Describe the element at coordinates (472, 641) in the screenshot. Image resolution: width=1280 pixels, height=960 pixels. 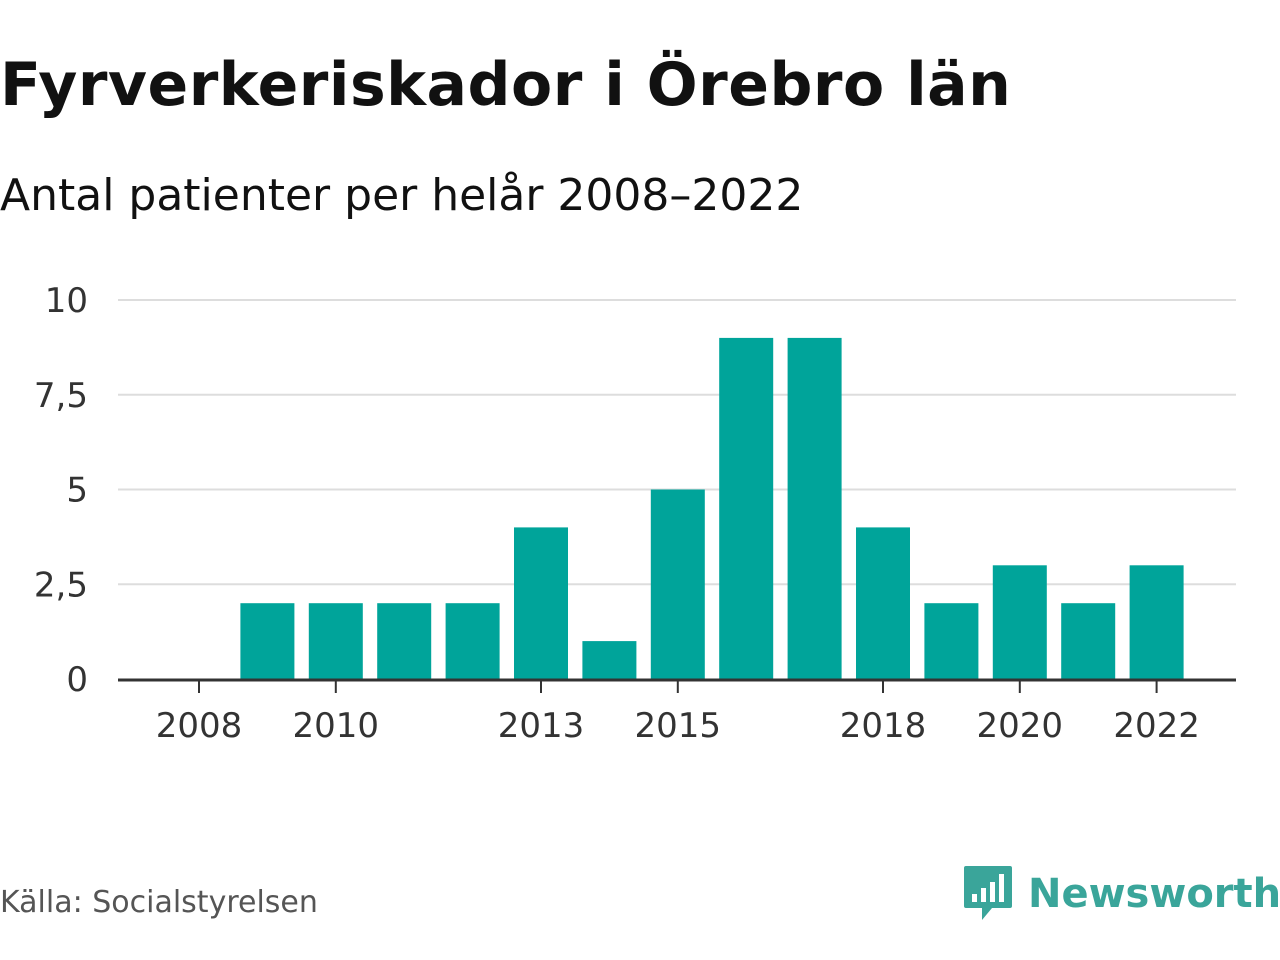
I see `bar-2012` at that location.